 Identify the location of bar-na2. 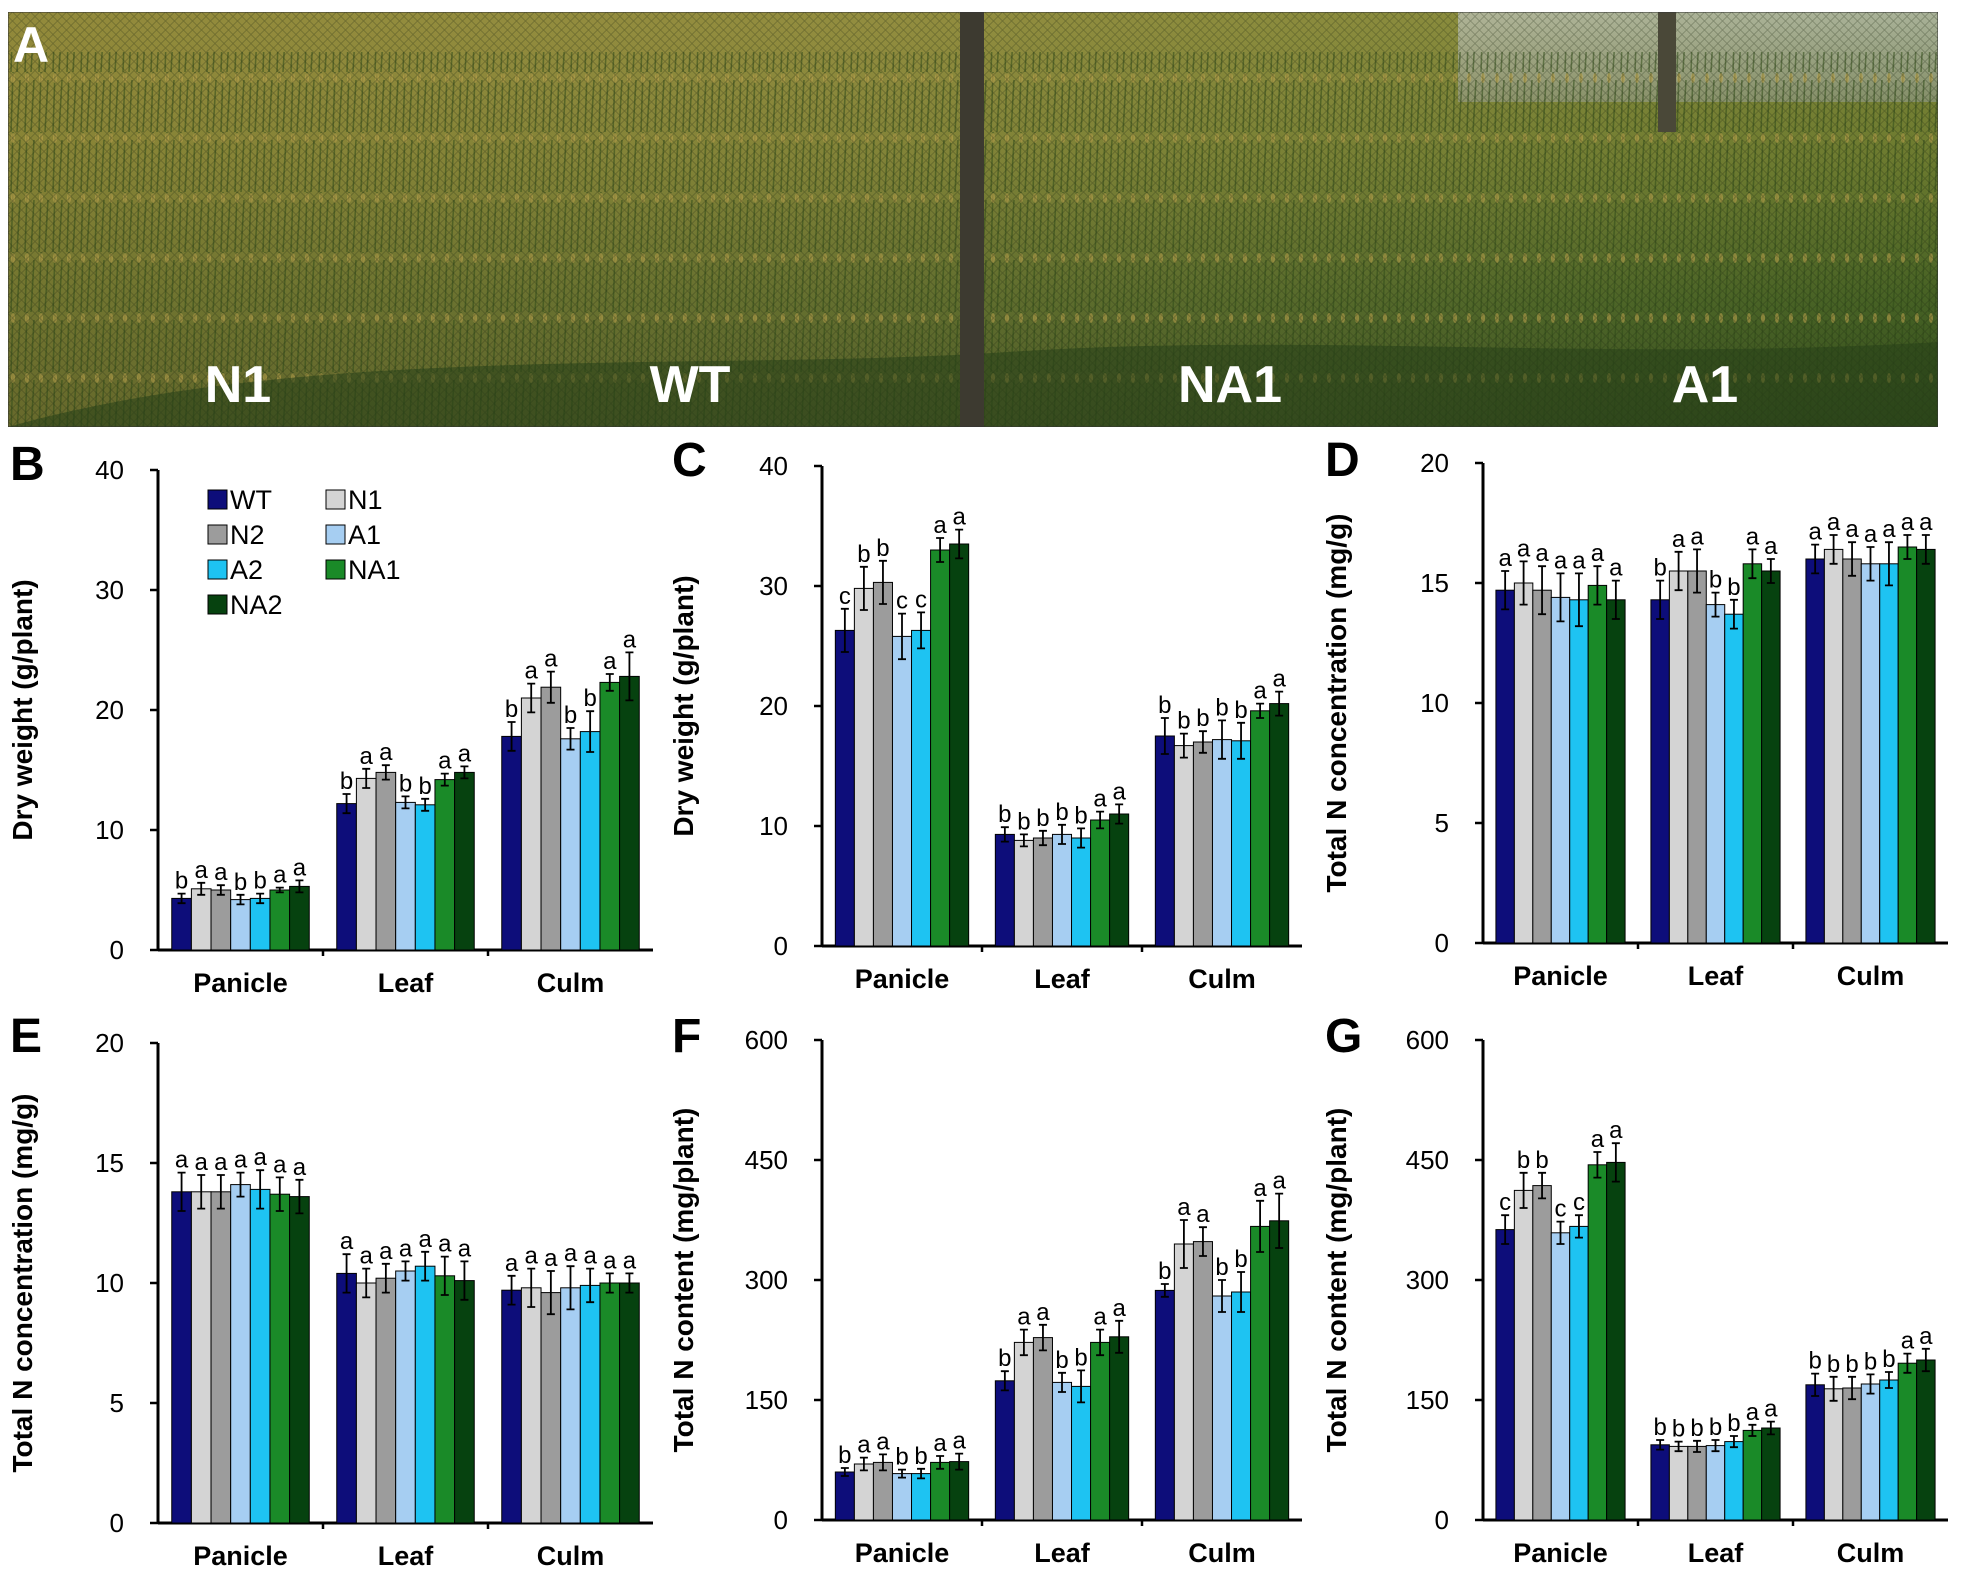
(1119, 1428).